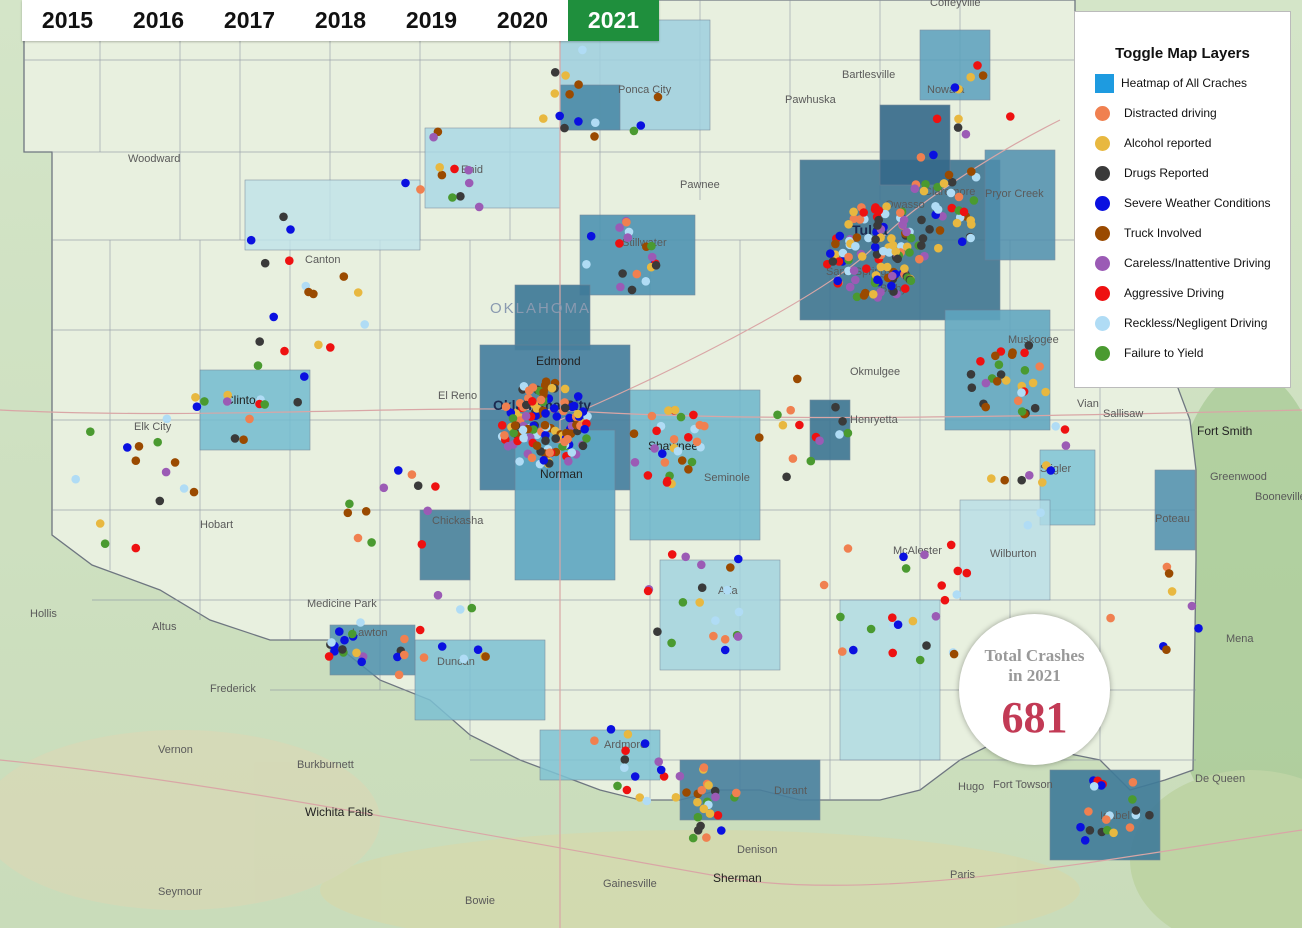 The image size is (1302, 928). Describe the element at coordinates (1153, 143) in the screenshot. I see `legend-item-alcohol: Alcohol reported` at that location.